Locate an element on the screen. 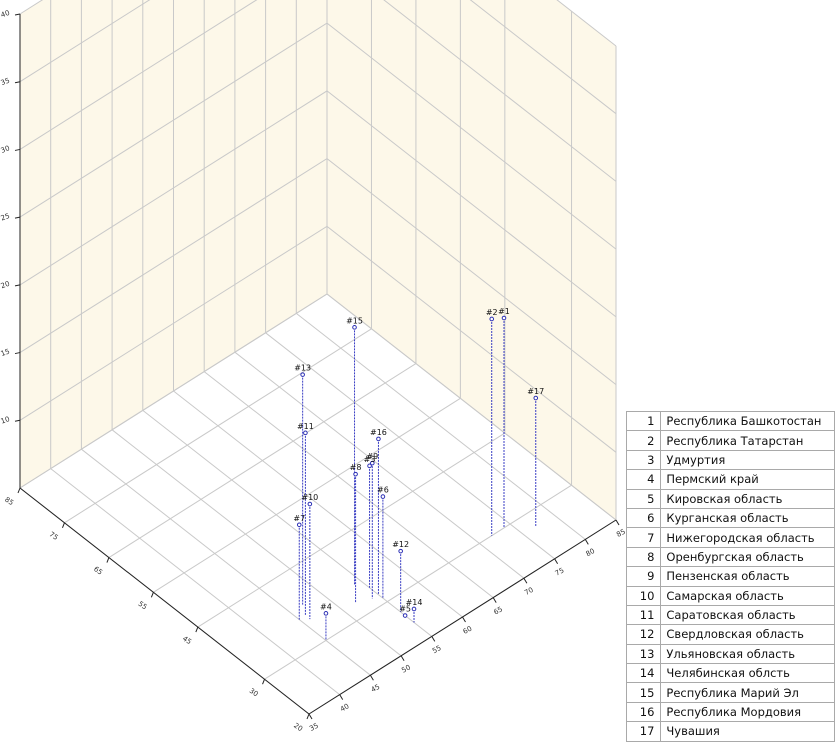  data-points is located at coordinates (417, 466).